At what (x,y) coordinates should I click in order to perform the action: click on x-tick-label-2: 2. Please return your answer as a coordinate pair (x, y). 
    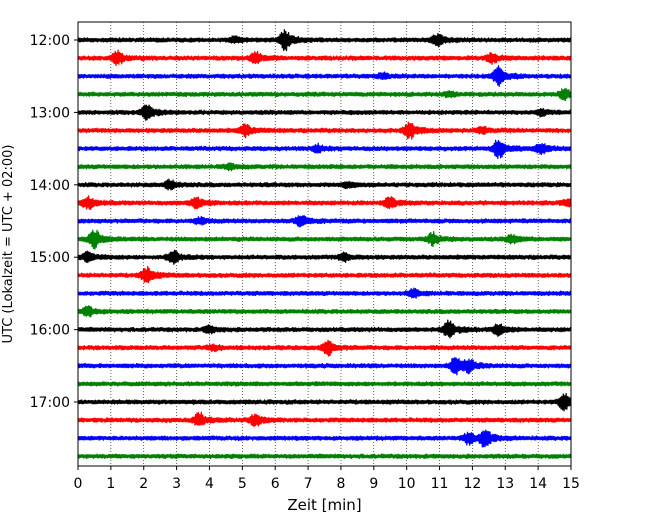
    Looking at the image, I should click on (143, 484).